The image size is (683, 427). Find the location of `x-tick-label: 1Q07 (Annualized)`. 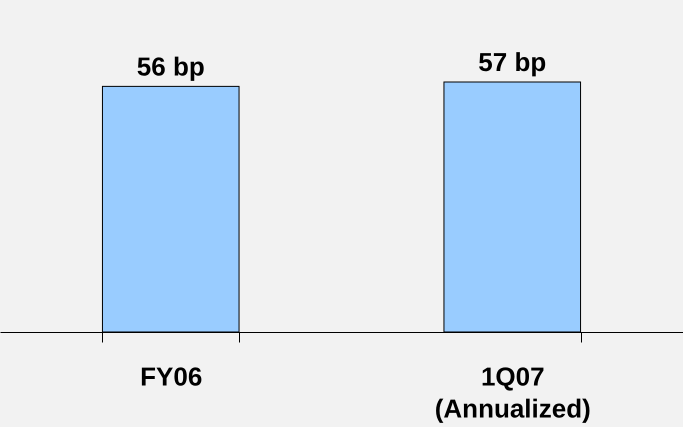

x-tick-label: 1Q07 (Annualized) is located at coordinates (512, 393).